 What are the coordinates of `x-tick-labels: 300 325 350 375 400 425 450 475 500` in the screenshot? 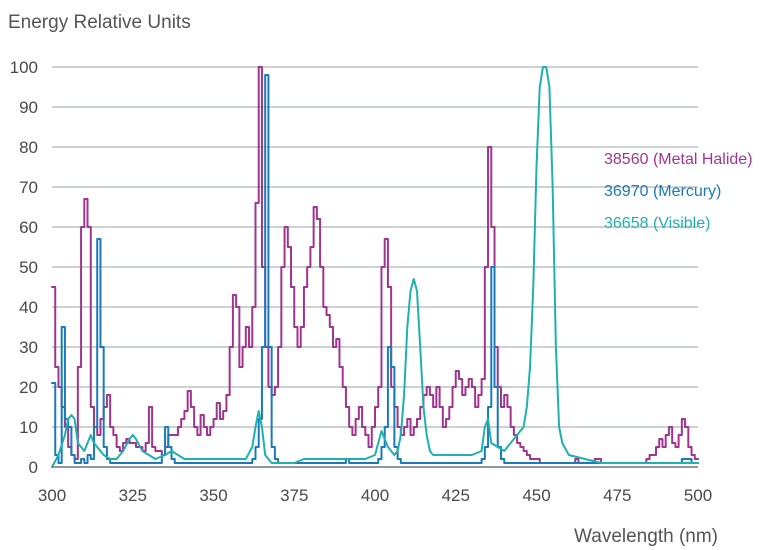 It's located at (375, 495).